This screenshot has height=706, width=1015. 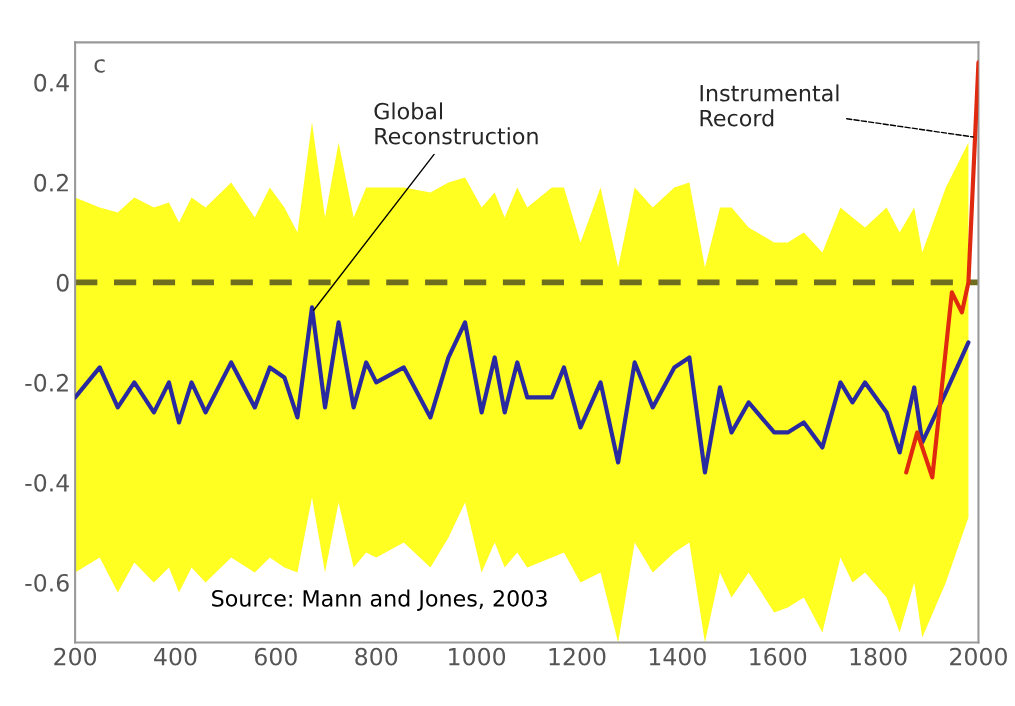 I want to click on x-tick-label: 1800, so click(x=878, y=656).